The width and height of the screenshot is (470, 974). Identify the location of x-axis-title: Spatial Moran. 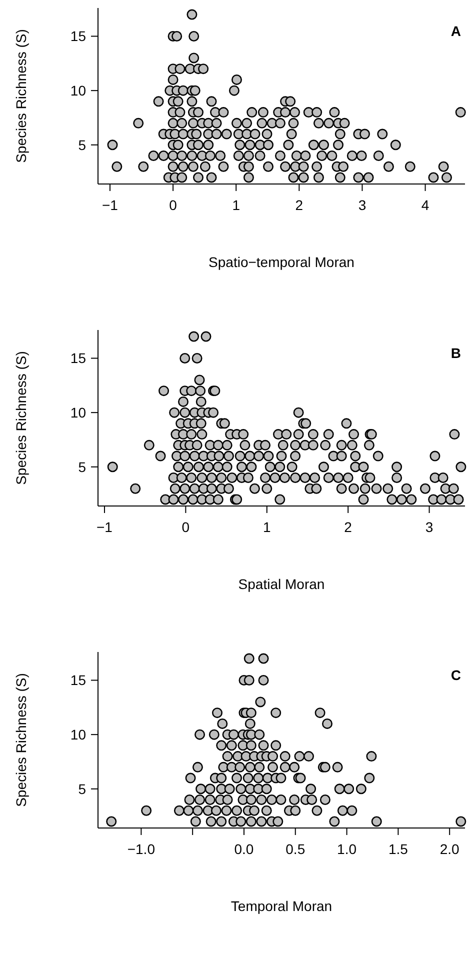
(281, 584).